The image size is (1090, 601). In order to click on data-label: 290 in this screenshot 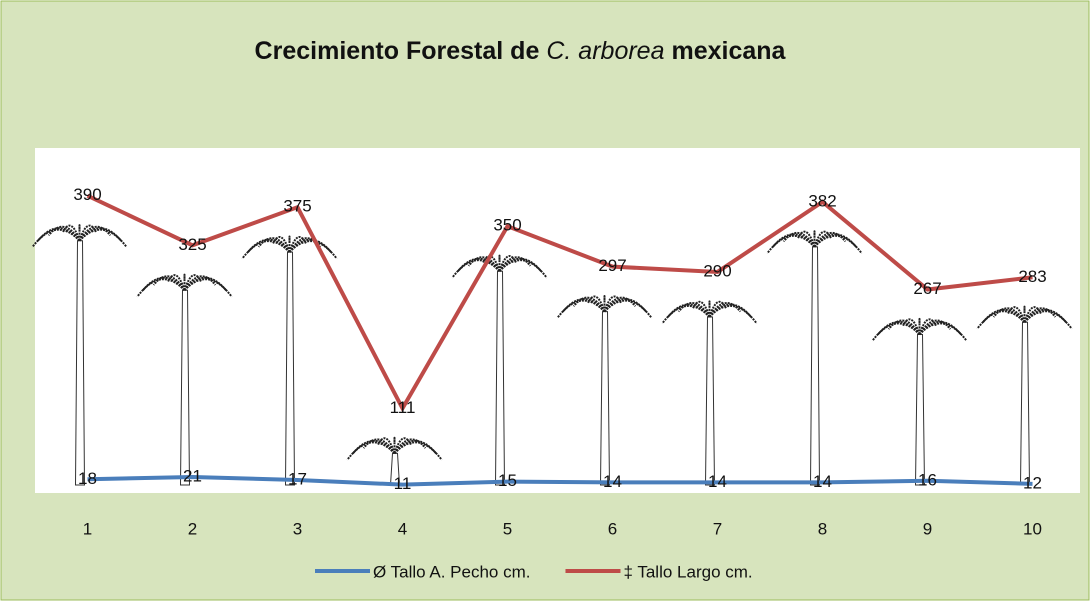, I will do `click(717, 270)`.